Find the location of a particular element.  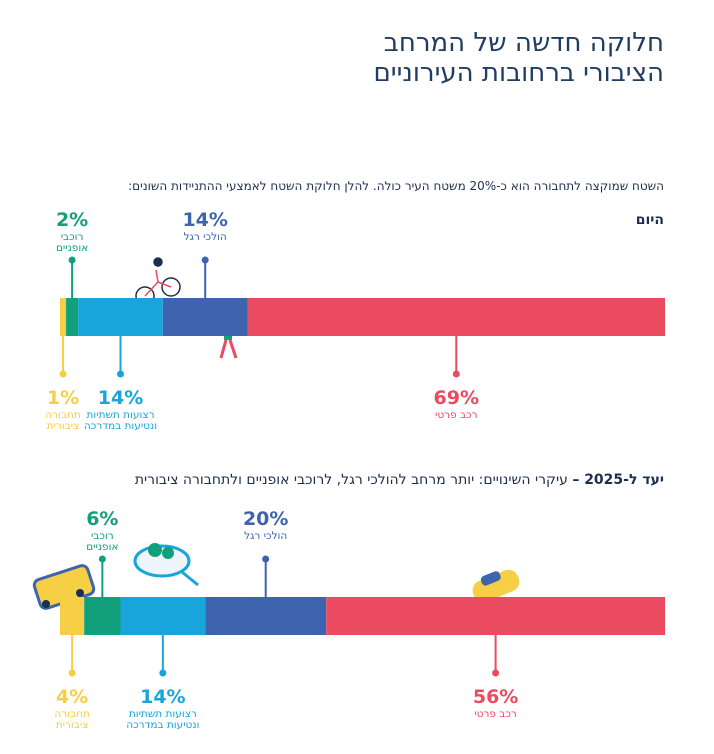

segment-label: 20% הולכי רגל is located at coordinates (266, 524).